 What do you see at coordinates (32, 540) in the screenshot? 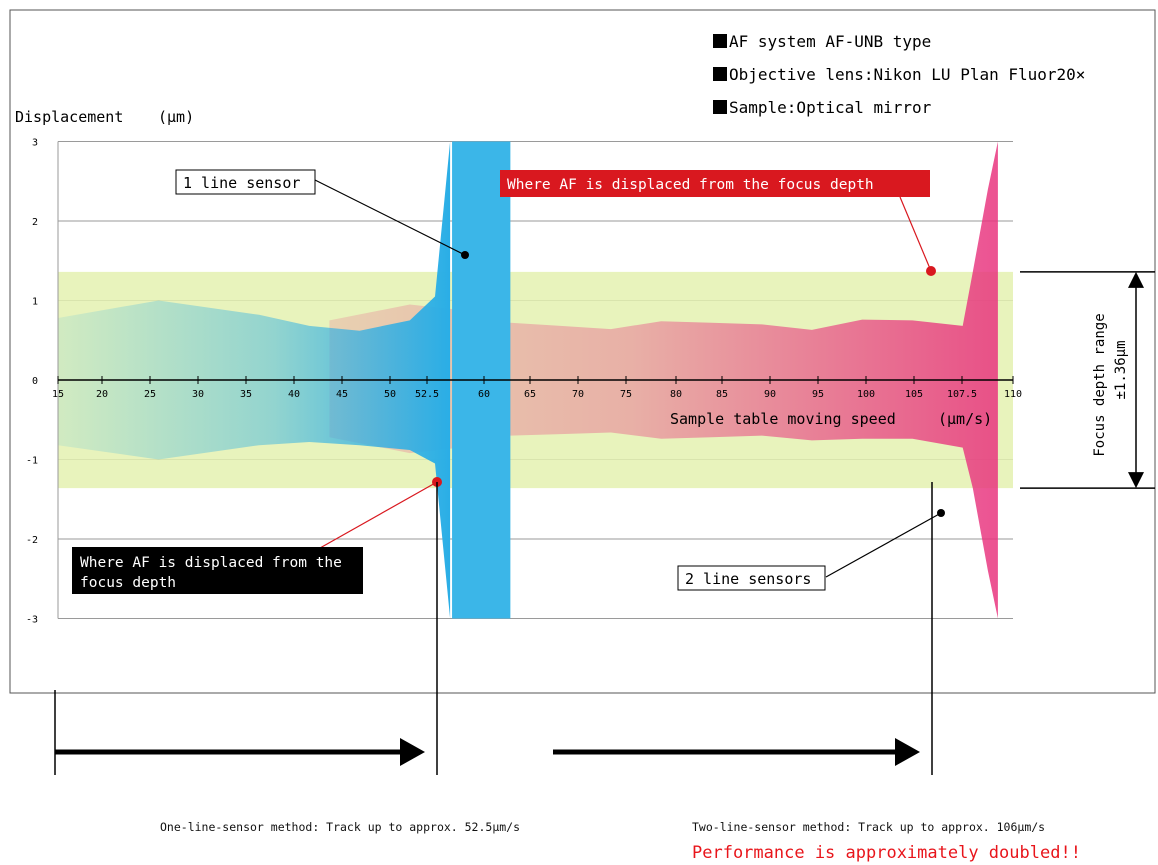
I see `y-tick-label: -2` at bounding box center [32, 540].